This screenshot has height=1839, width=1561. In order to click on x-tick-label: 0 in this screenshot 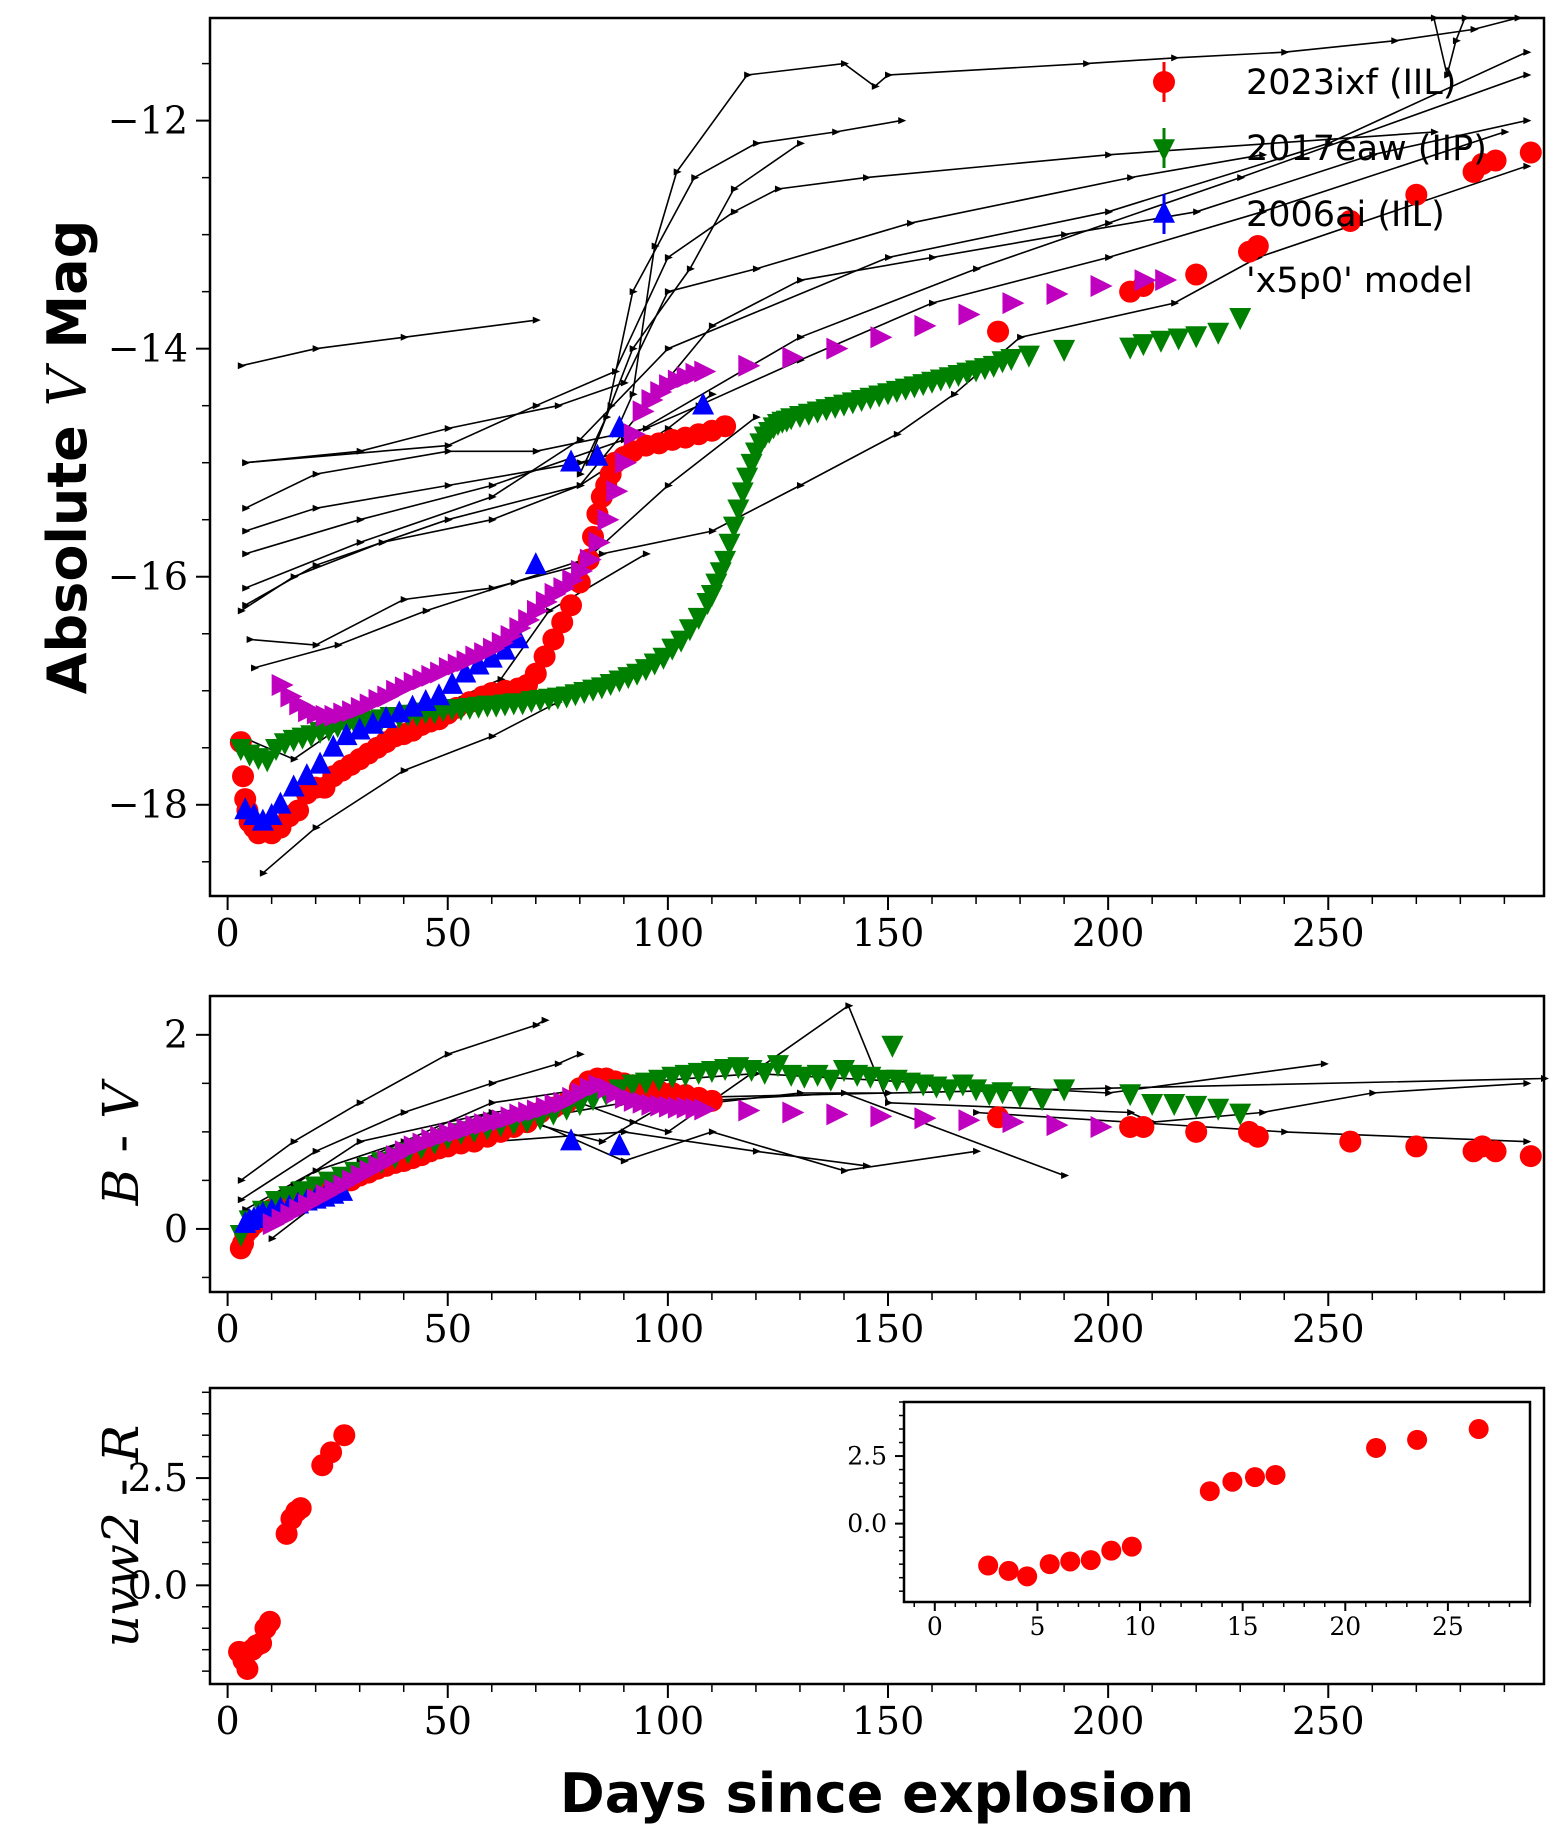, I will do `click(228, 1329)`.